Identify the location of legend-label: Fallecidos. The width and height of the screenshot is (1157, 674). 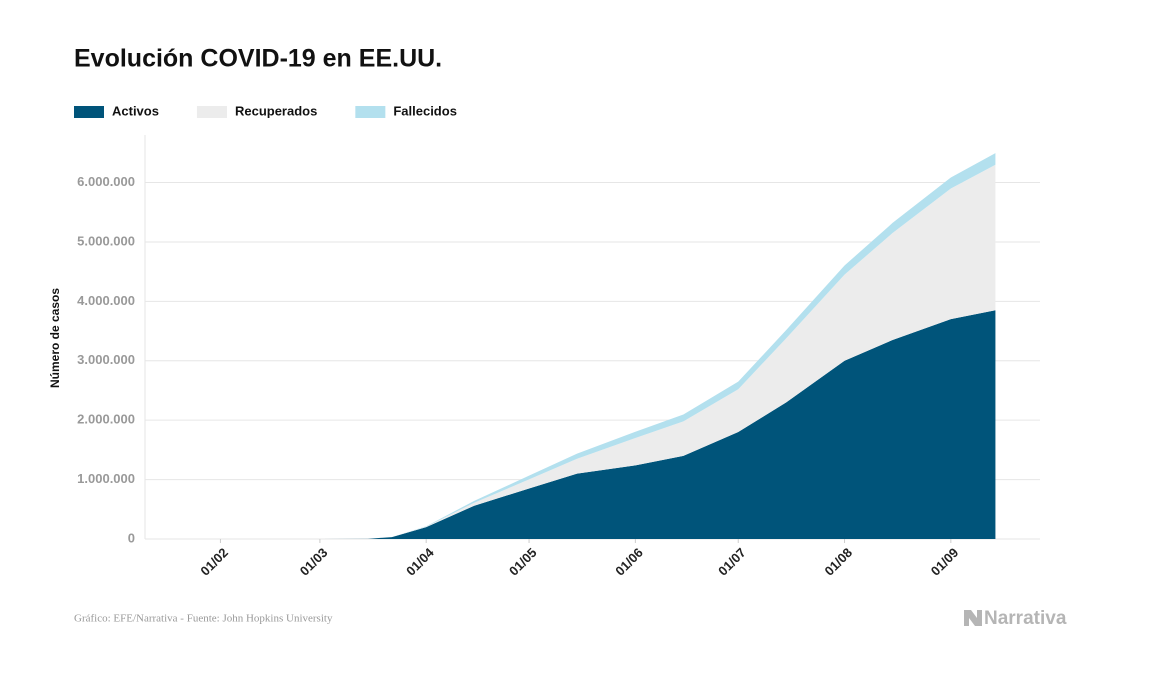
(425, 110).